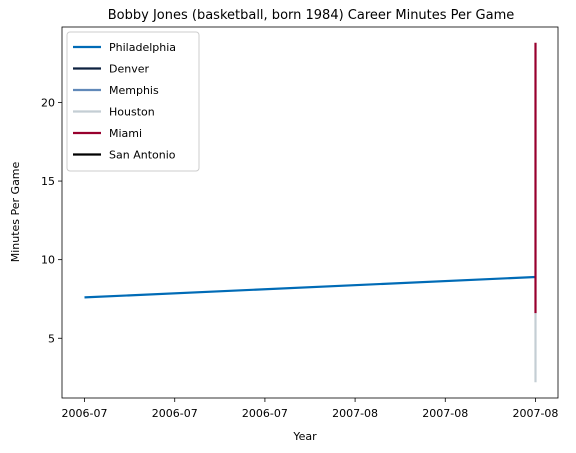 The width and height of the screenshot is (576, 453). What do you see at coordinates (142, 155) in the screenshot?
I see `legend-label: San Antonio` at bounding box center [142, 155].